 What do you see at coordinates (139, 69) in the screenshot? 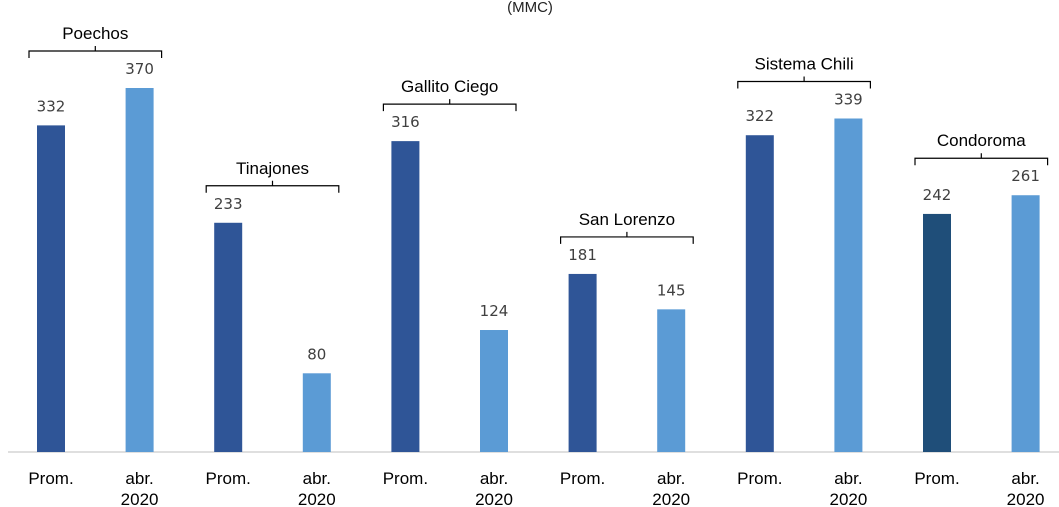
I see `data-label: 370` at bounding box center [139, 69].